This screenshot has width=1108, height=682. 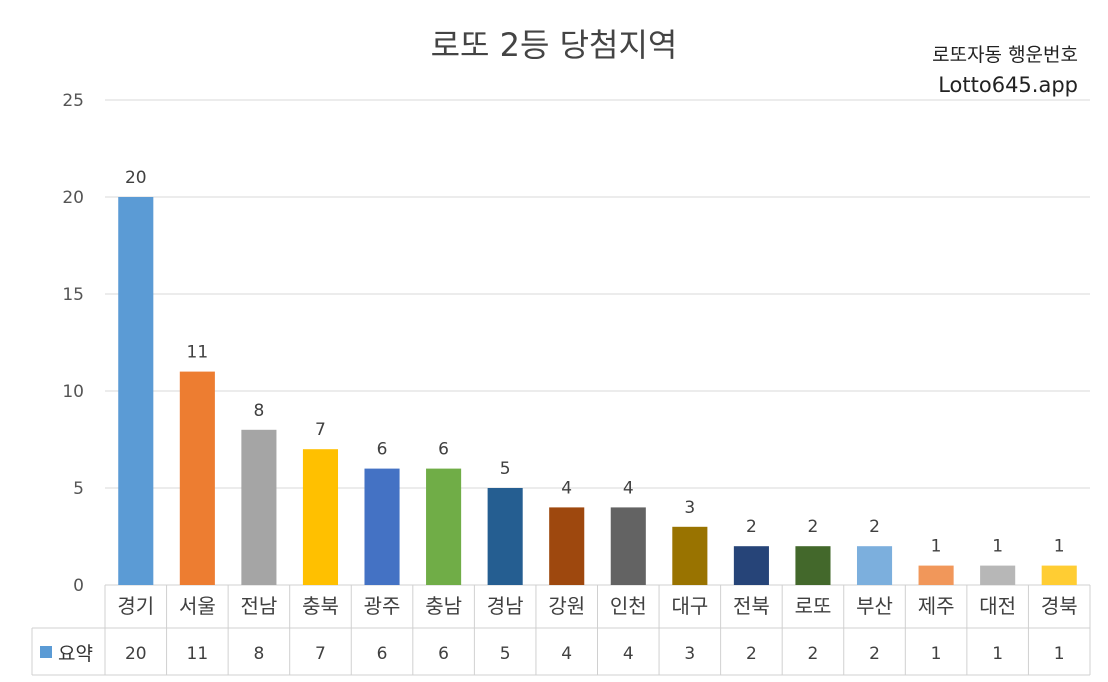 What do you see at coordinates (135, 606) in the screenshot?
I see `x-tick-label: 경기` at bounding box center [135, 606].